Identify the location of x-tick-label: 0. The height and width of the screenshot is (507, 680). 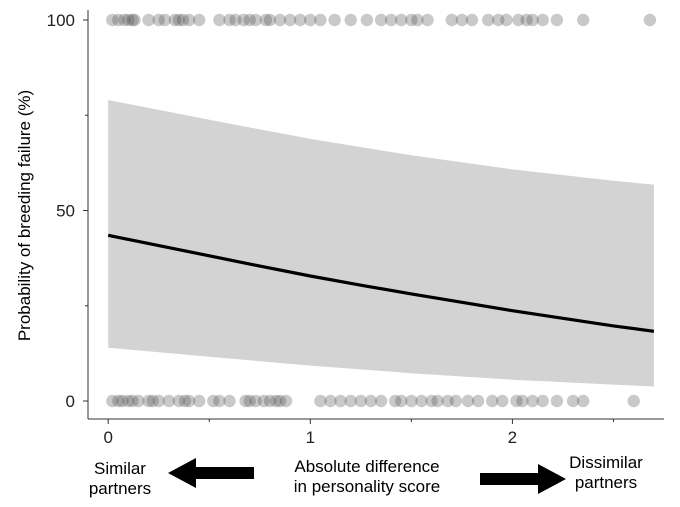
(107, 437).